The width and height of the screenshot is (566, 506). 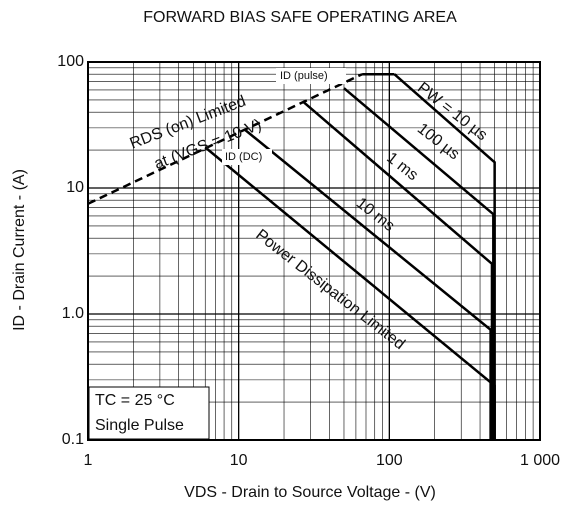 I want to click on annotation: Single Pulse, so click(x=139, y=425).